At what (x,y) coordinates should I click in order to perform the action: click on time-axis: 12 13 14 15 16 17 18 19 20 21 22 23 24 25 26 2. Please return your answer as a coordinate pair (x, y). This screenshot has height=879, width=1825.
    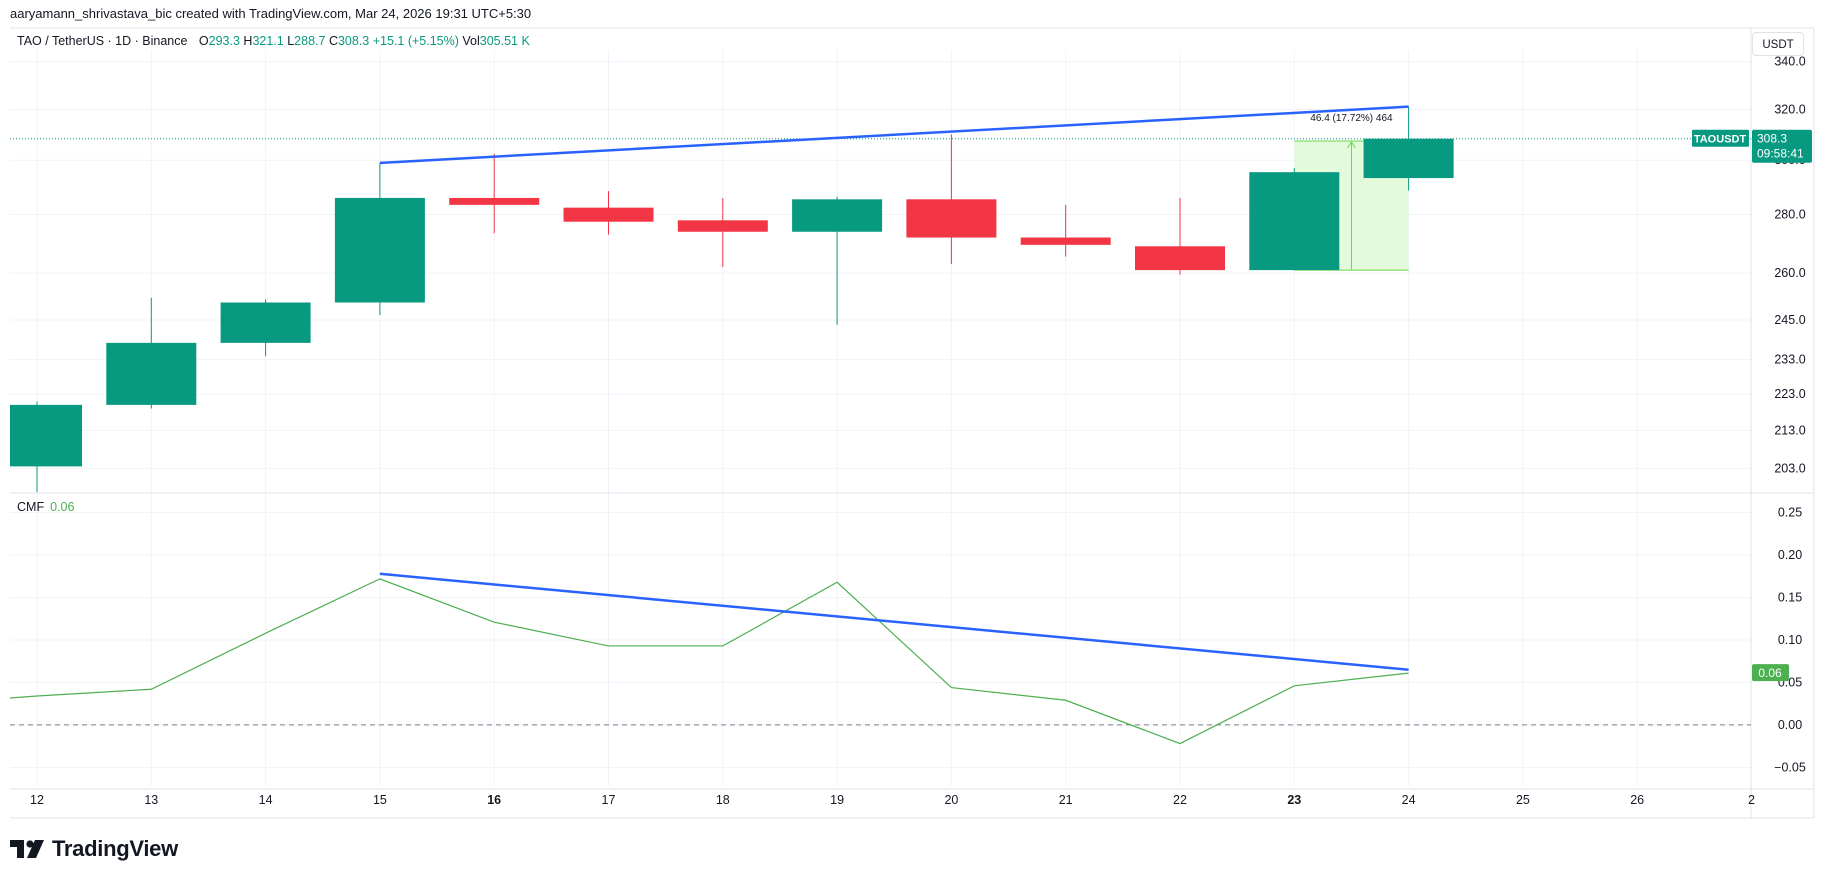
    Looking at the image, I should click on (892, 800).